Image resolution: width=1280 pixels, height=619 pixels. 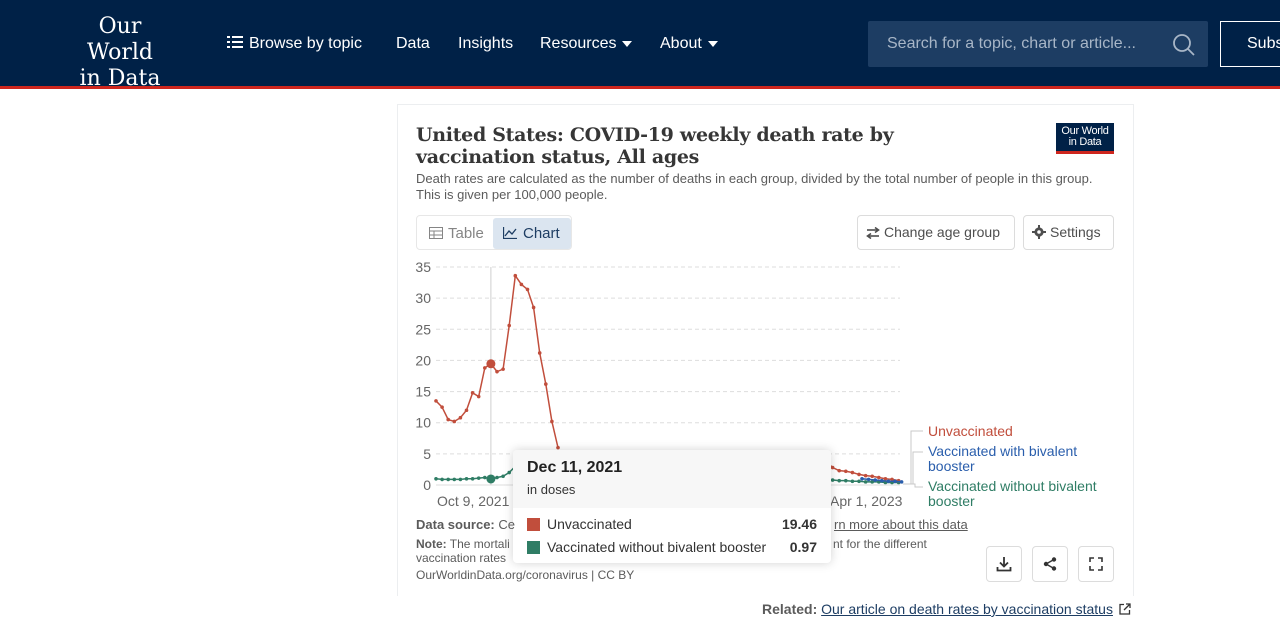 I want to click on note-text-line-2: vaccination rates, so click(x=461, y=558).